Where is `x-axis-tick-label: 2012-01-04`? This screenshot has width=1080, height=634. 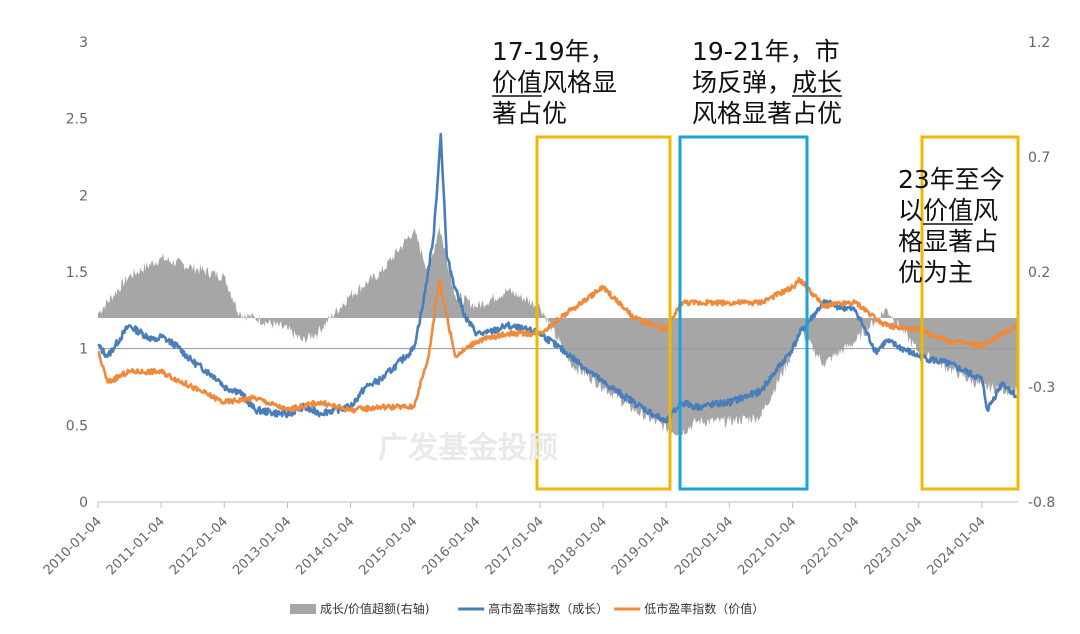
x-axis-tick-label: 2012-01-04 is located at coordinates (199, 546).